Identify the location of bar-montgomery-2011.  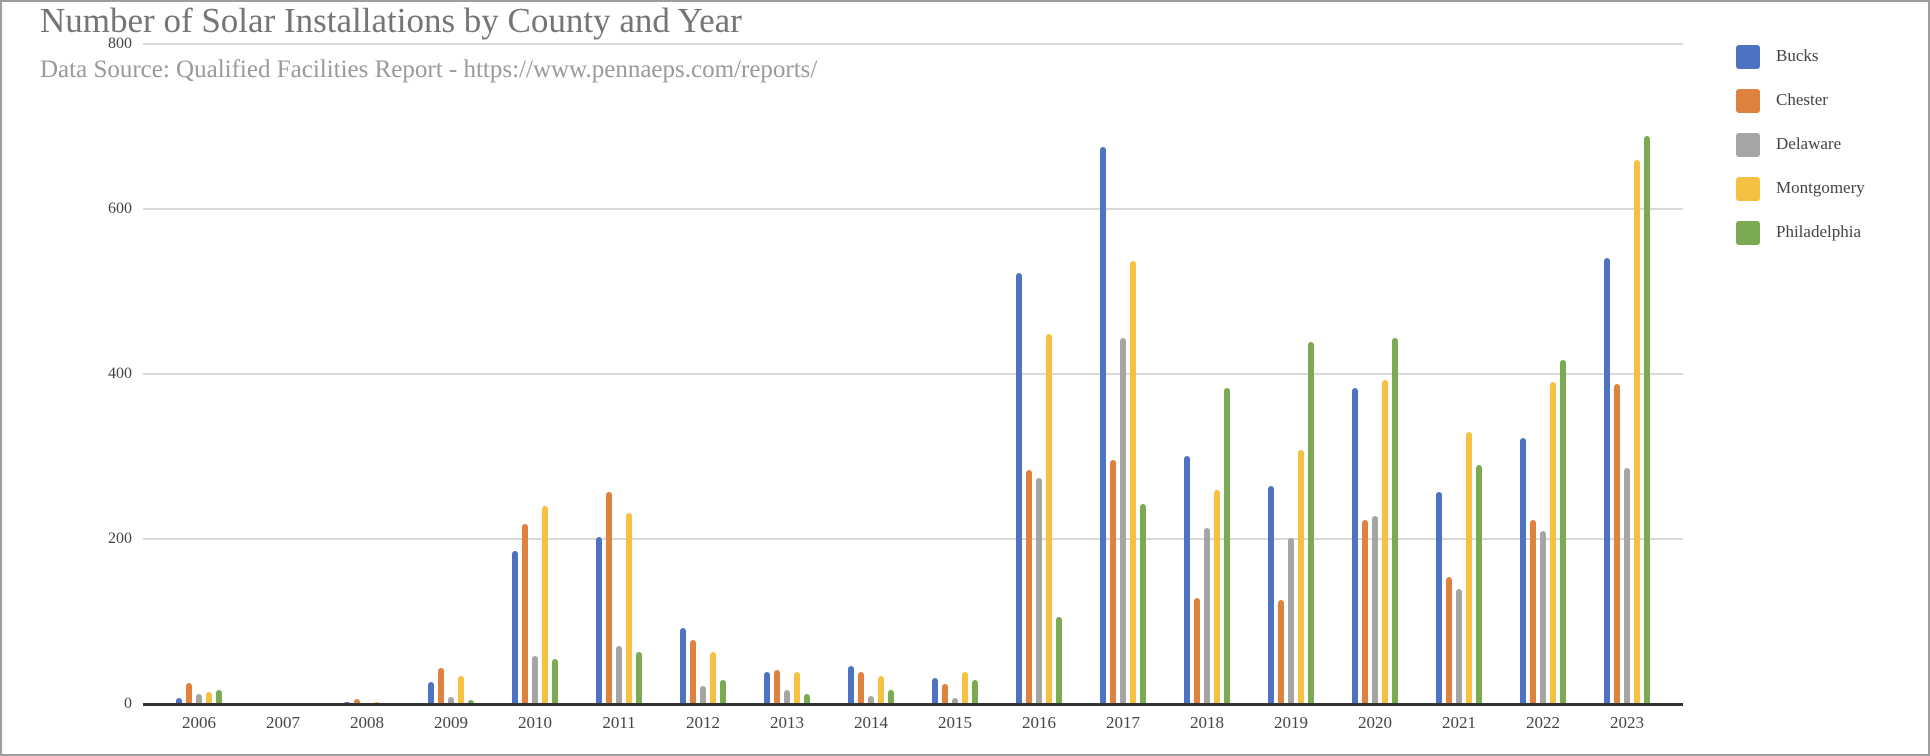
(629, 608).